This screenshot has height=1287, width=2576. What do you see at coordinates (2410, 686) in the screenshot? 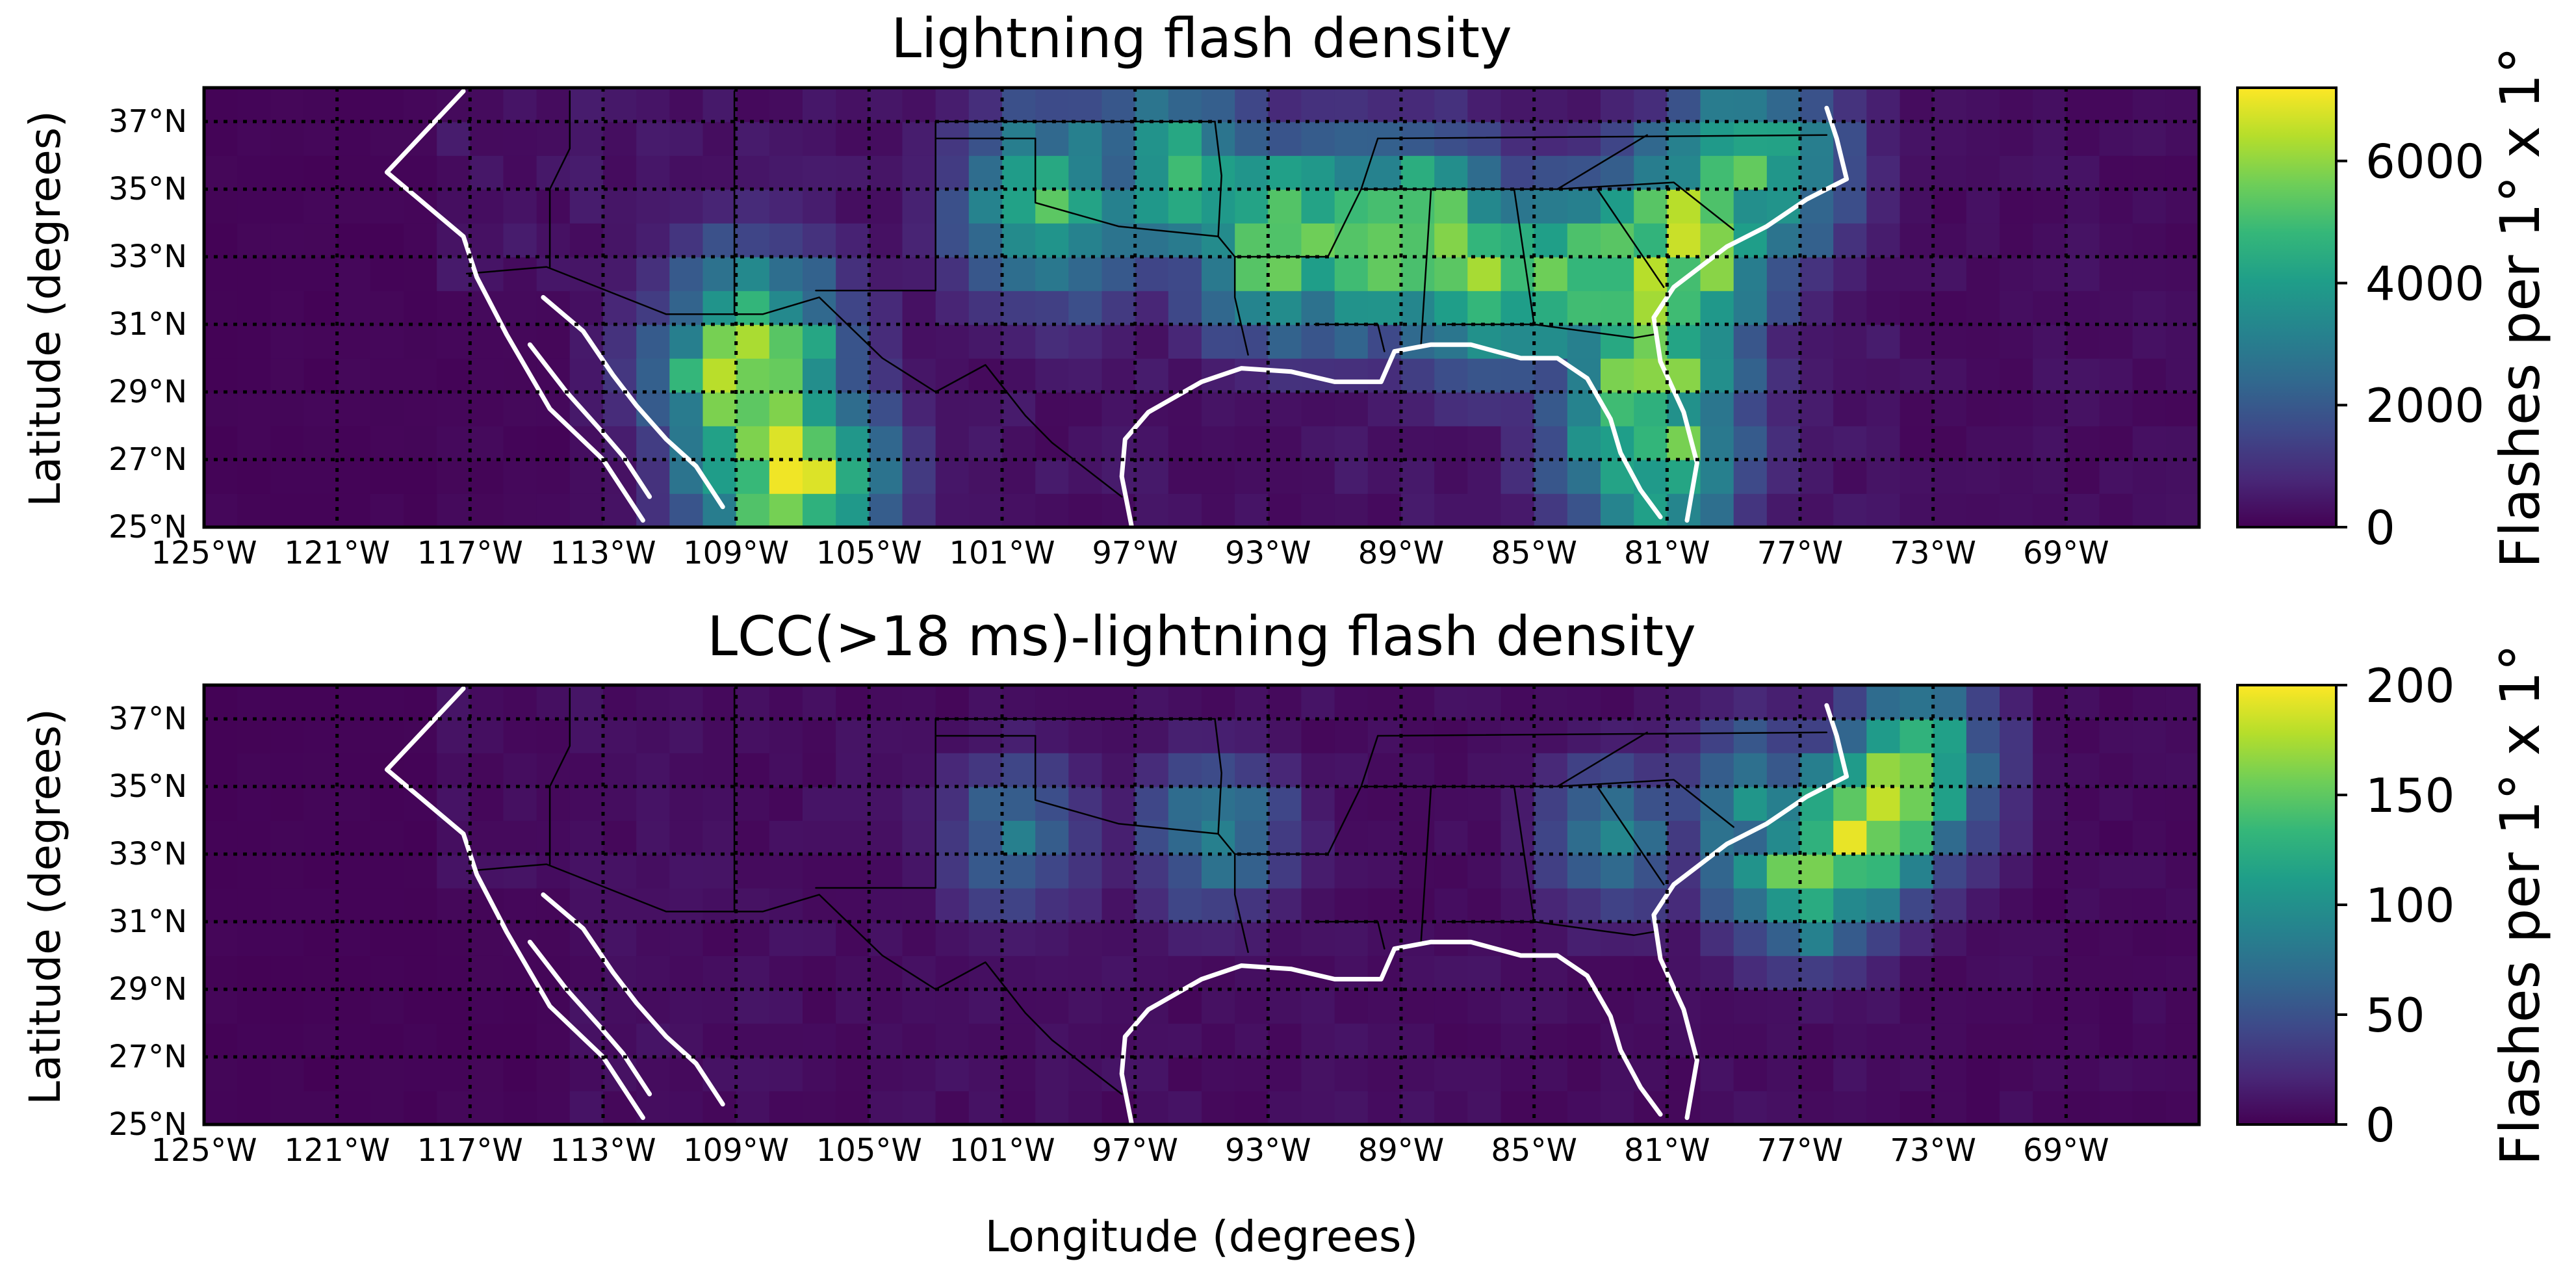
I see `colorbar-tick-label: 200` at bounding box center [2410, 686].